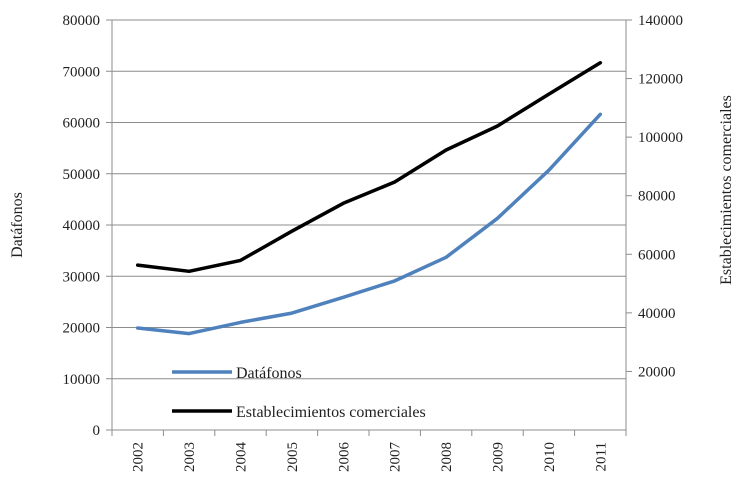 Image resolution: width=737 pixels, height=491 pixels. What do you see at coordinates (660, 21) in the screenshot?
I see `y2-tick-label: 140000` at bounding box center [660, 21].